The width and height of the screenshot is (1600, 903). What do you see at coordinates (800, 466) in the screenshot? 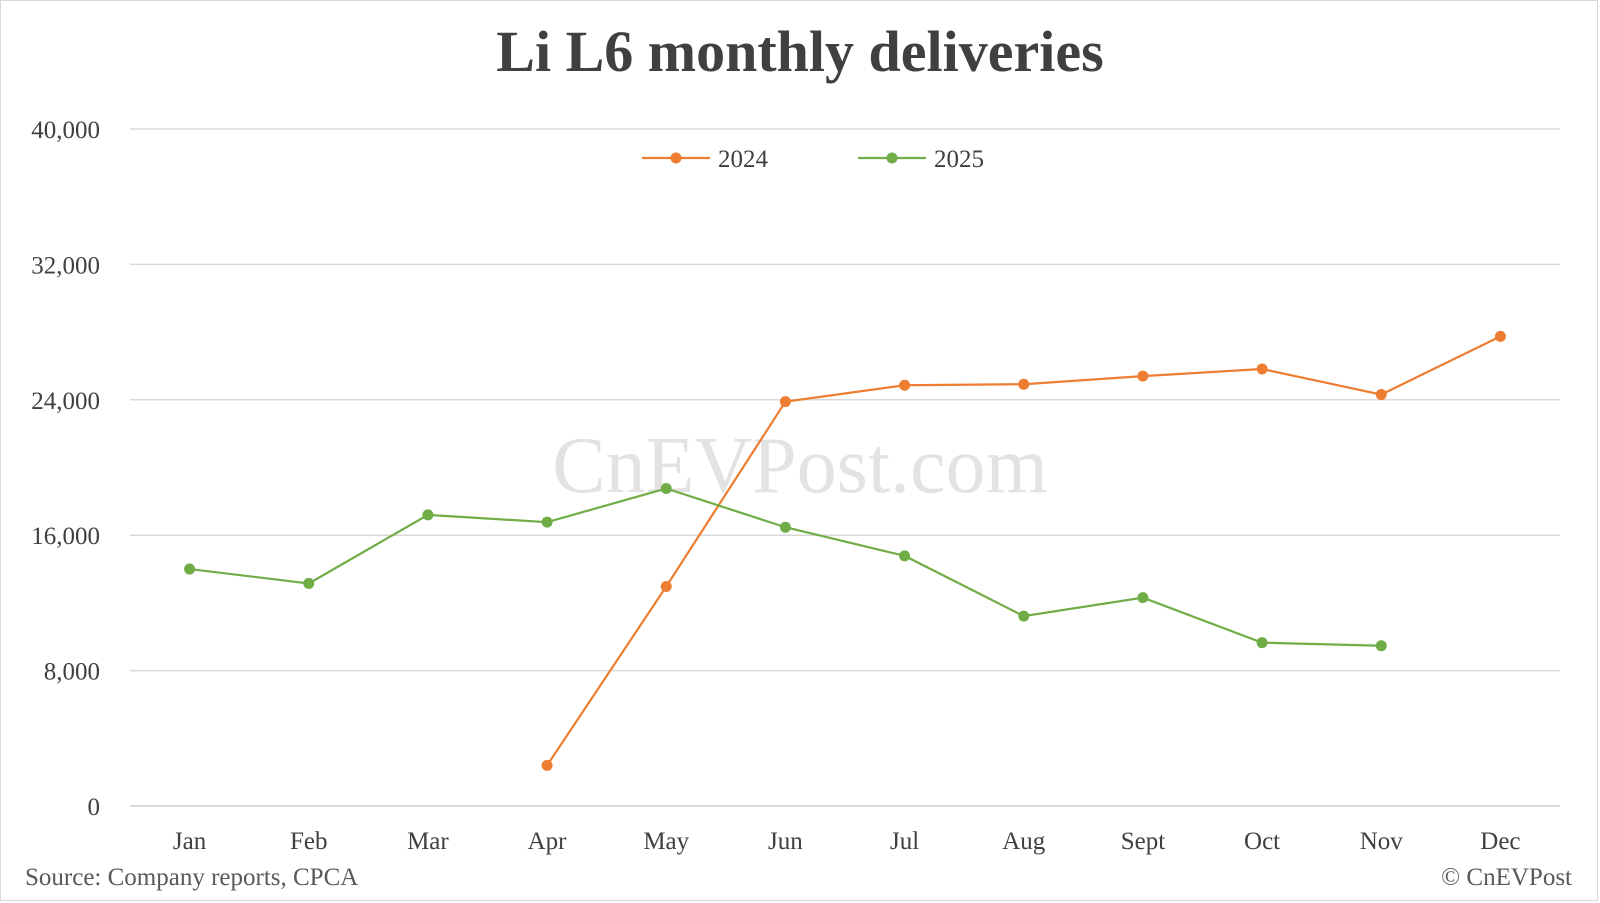
I see `watermark: CnEVPost.com` at bounding box center [800, 466].